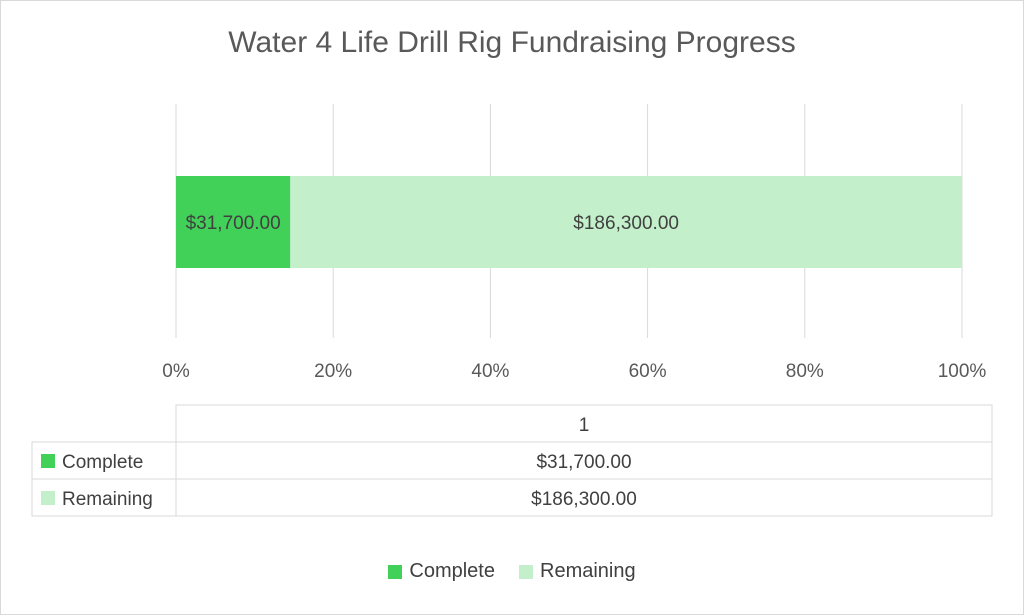  What do you see at coordinates (490, 371) in the screenshot?
I see `x-tick-label: 40%` at bounding box center [490, 371].